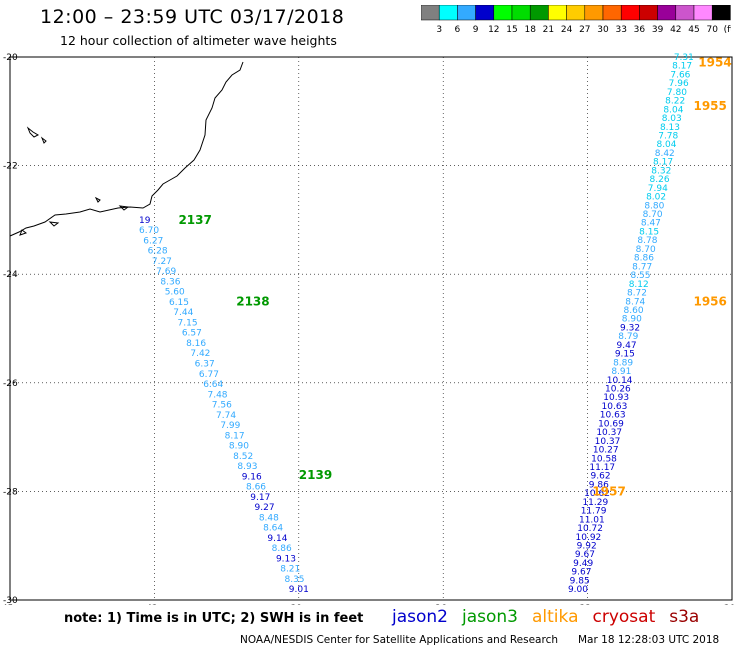 The width and height of the screenshot is (740, 650). What do you see at coordinates (660, 180) in the screenshot?
I see `swh-label: 8.26` at bounding box center [660, 180].